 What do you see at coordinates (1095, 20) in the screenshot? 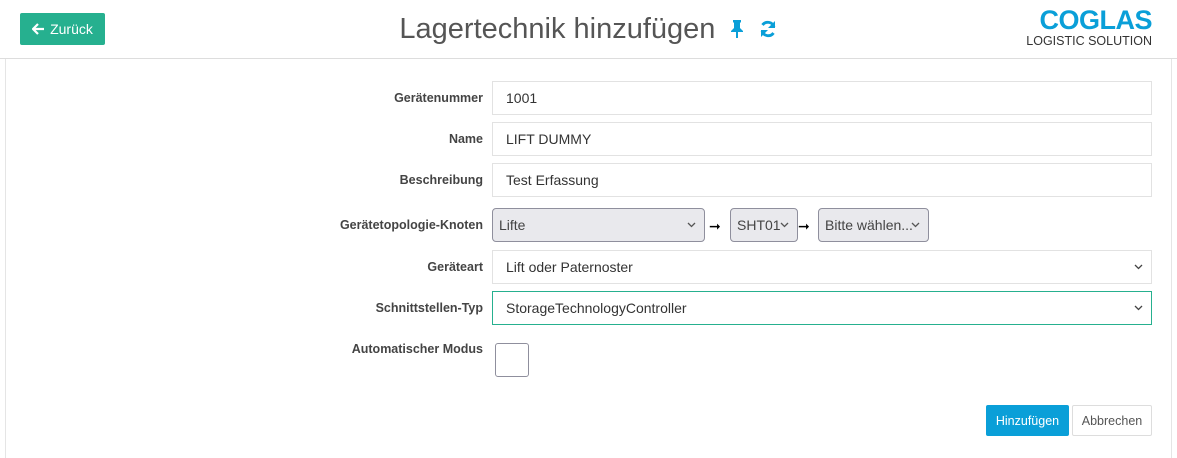
I see `logo-brand: COGLAS` at bounding box center [1095, 20].